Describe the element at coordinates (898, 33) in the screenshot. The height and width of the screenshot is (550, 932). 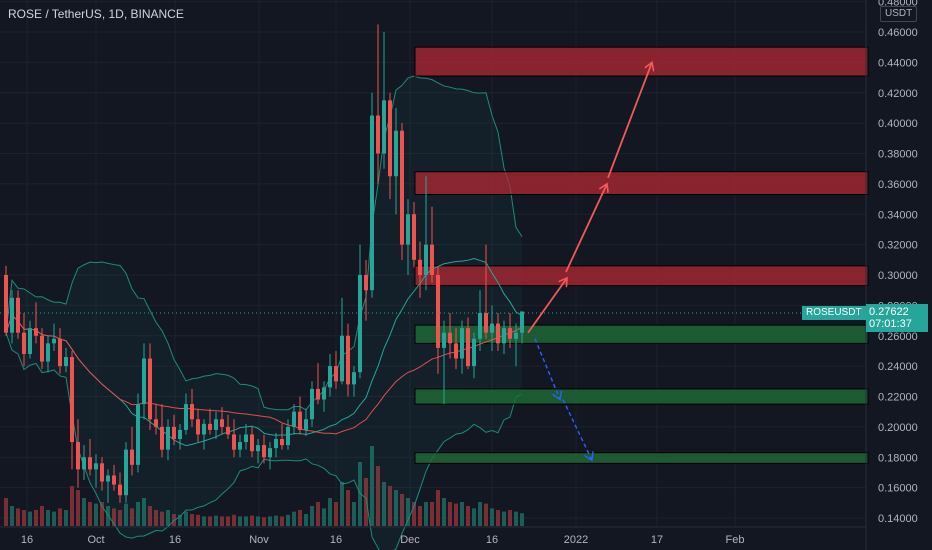
I see `price-tick-label: 0.46000` at that location.